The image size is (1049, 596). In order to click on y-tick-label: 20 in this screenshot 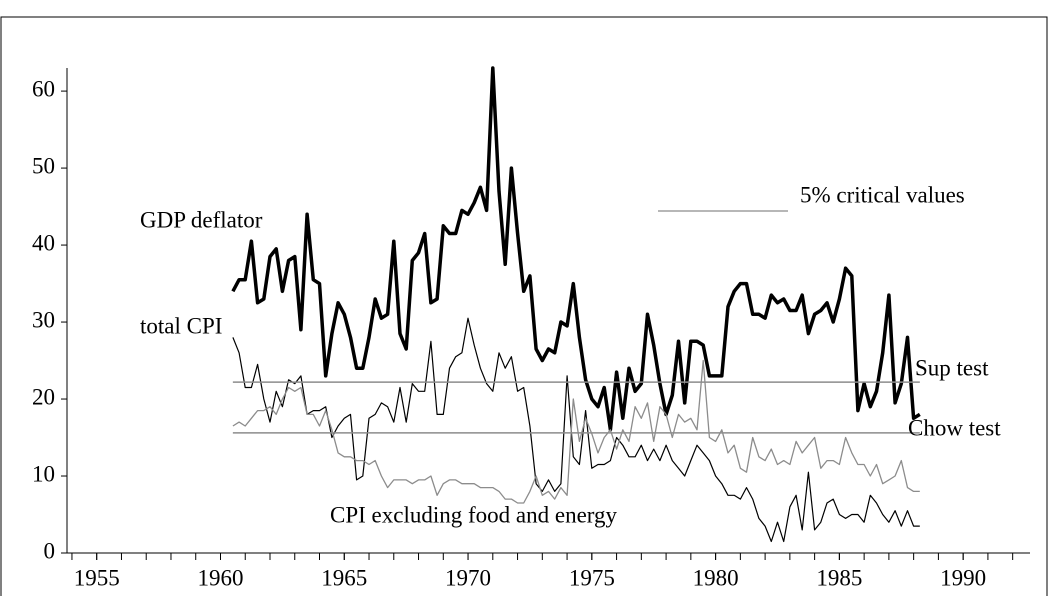, I will do `click(43, 396)`.